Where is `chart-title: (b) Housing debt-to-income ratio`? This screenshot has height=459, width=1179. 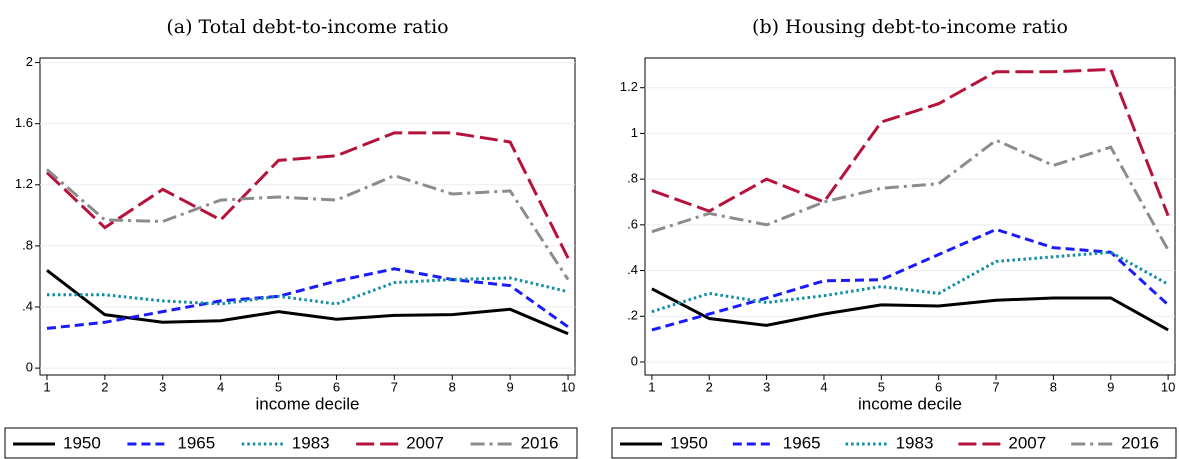 chart-title: (b) Housing debt-to-income ratio is located at coordinates (910, 27).